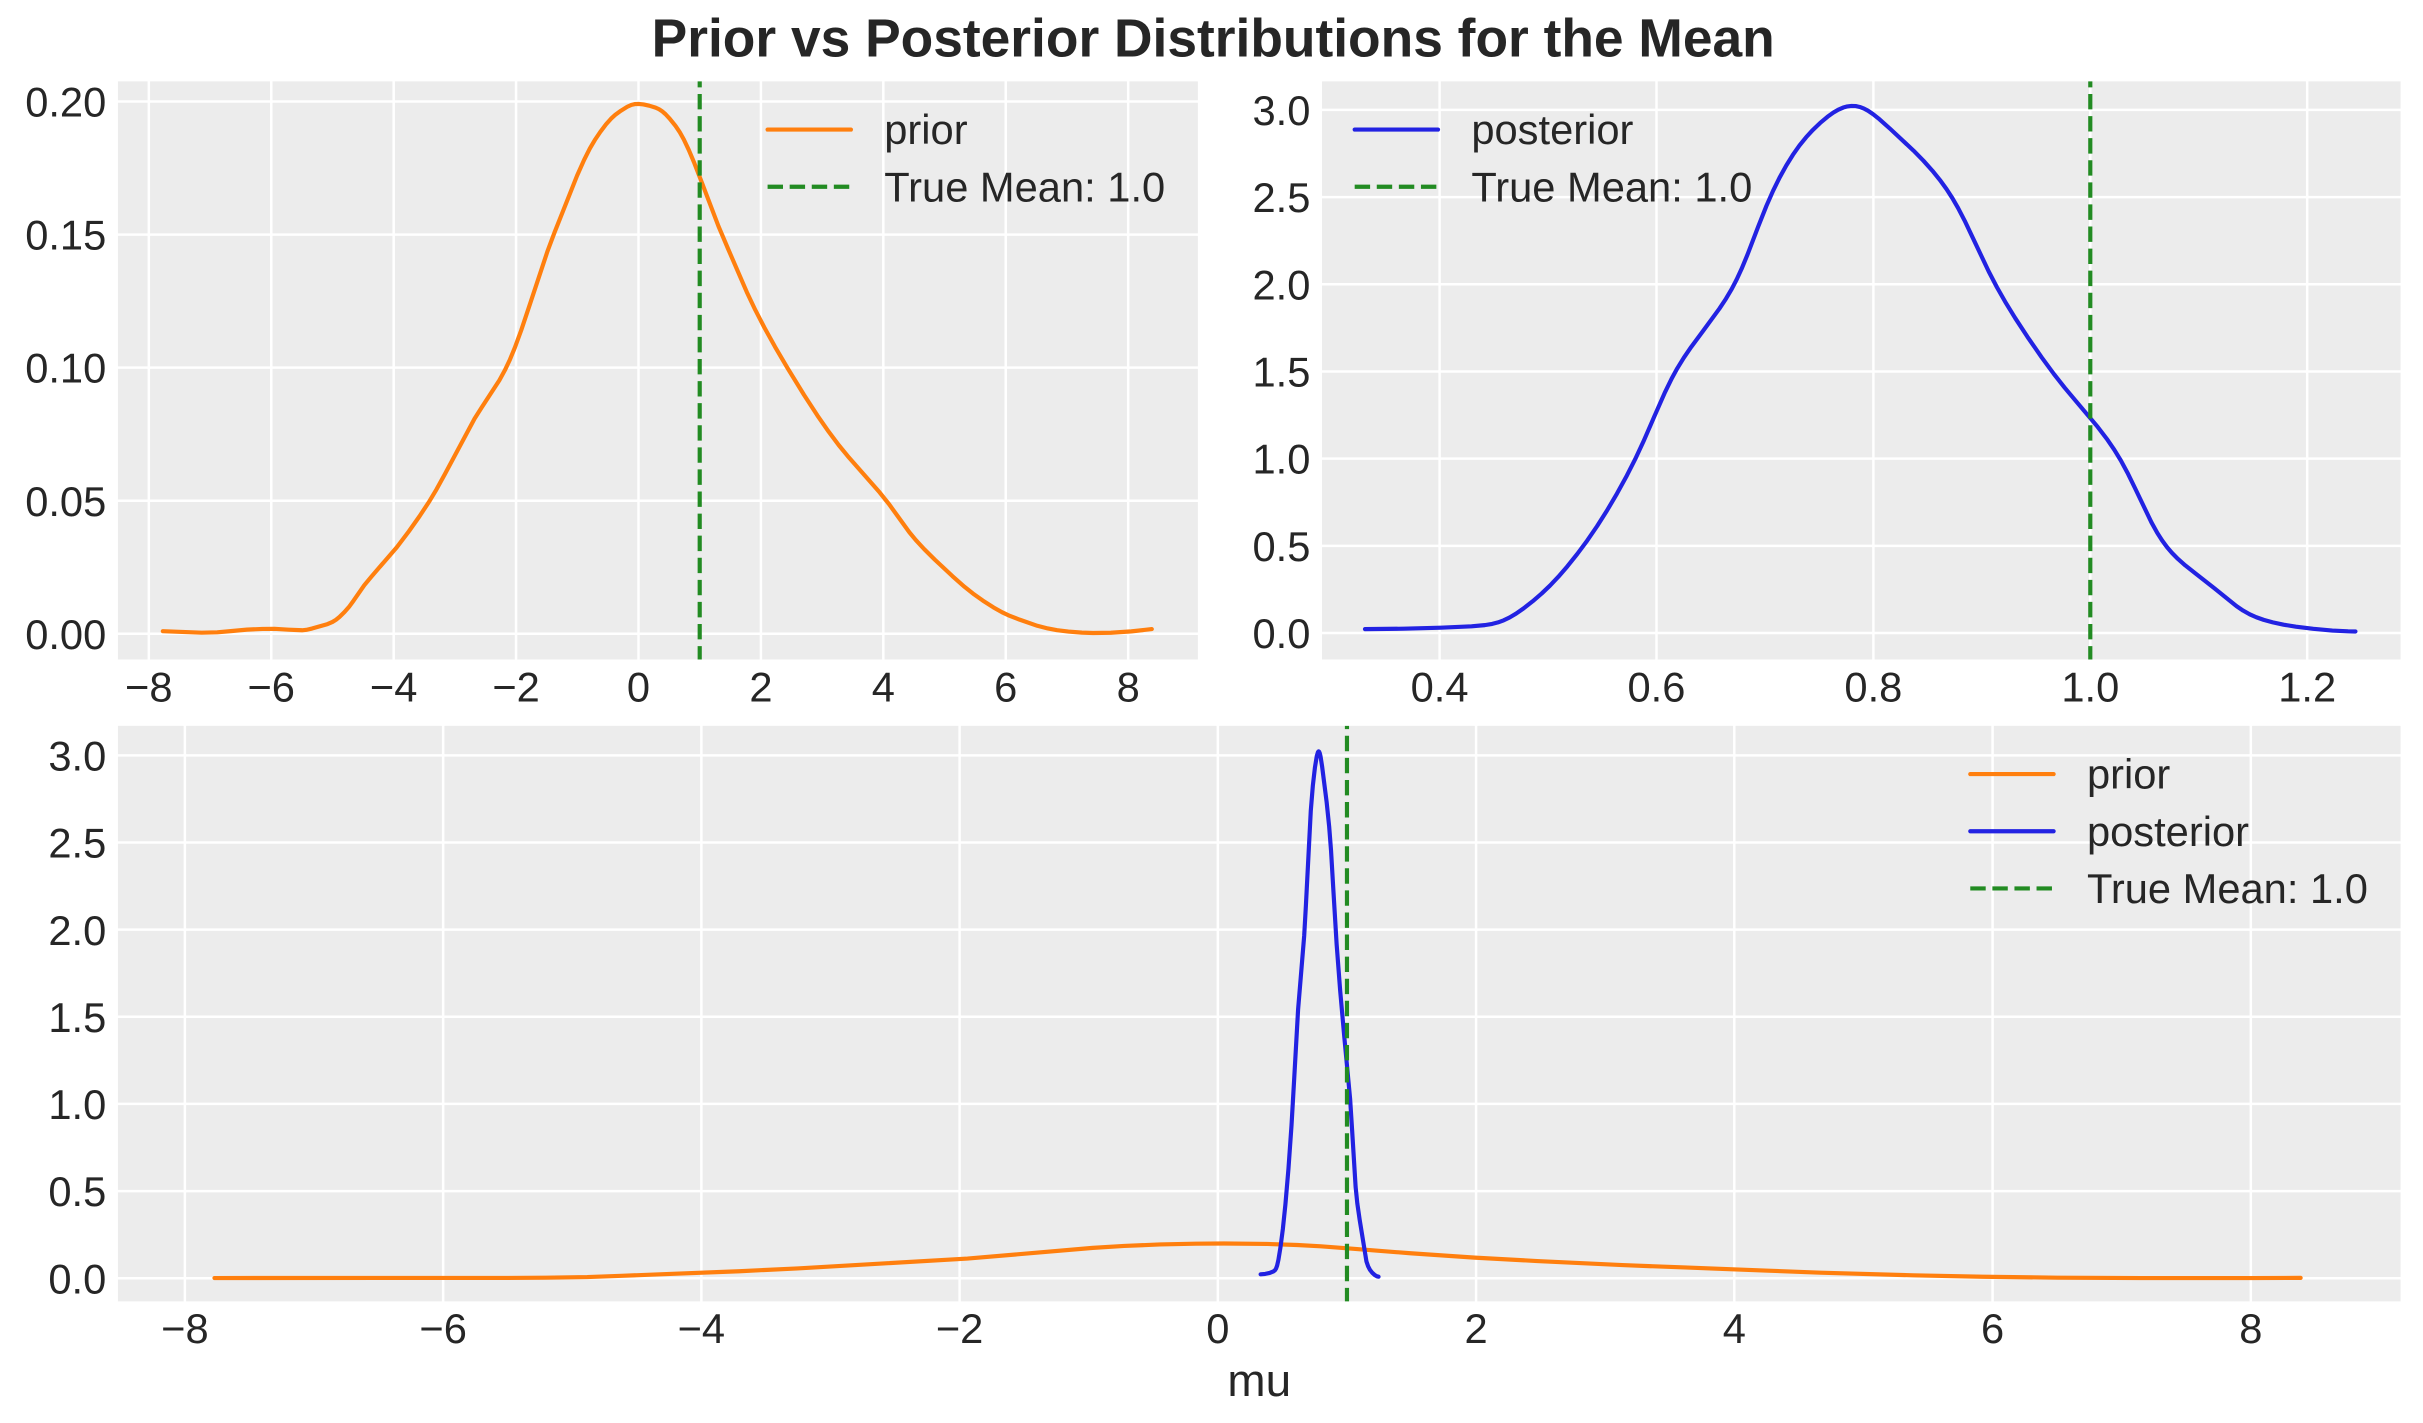  What do you see at coordinates (1657, 686) in the screenshot?
I see `svg-text: 0.6` at bounding box center [1657, 686].